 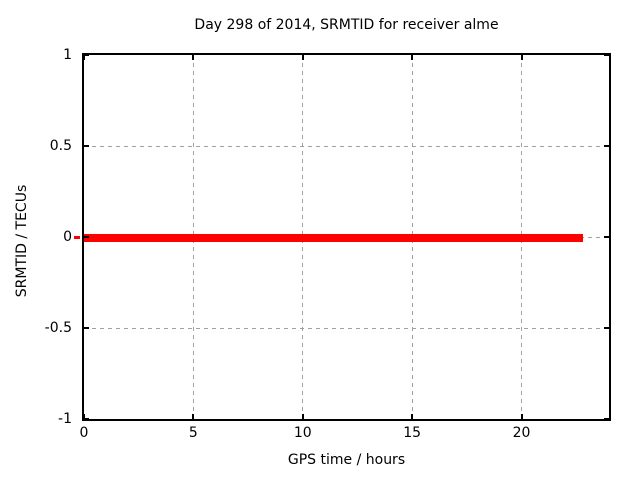 What do you see at coordinates (521, 433) in the screenshot?
I see `x-tick-label: 20` at bounding box center [521, 433].